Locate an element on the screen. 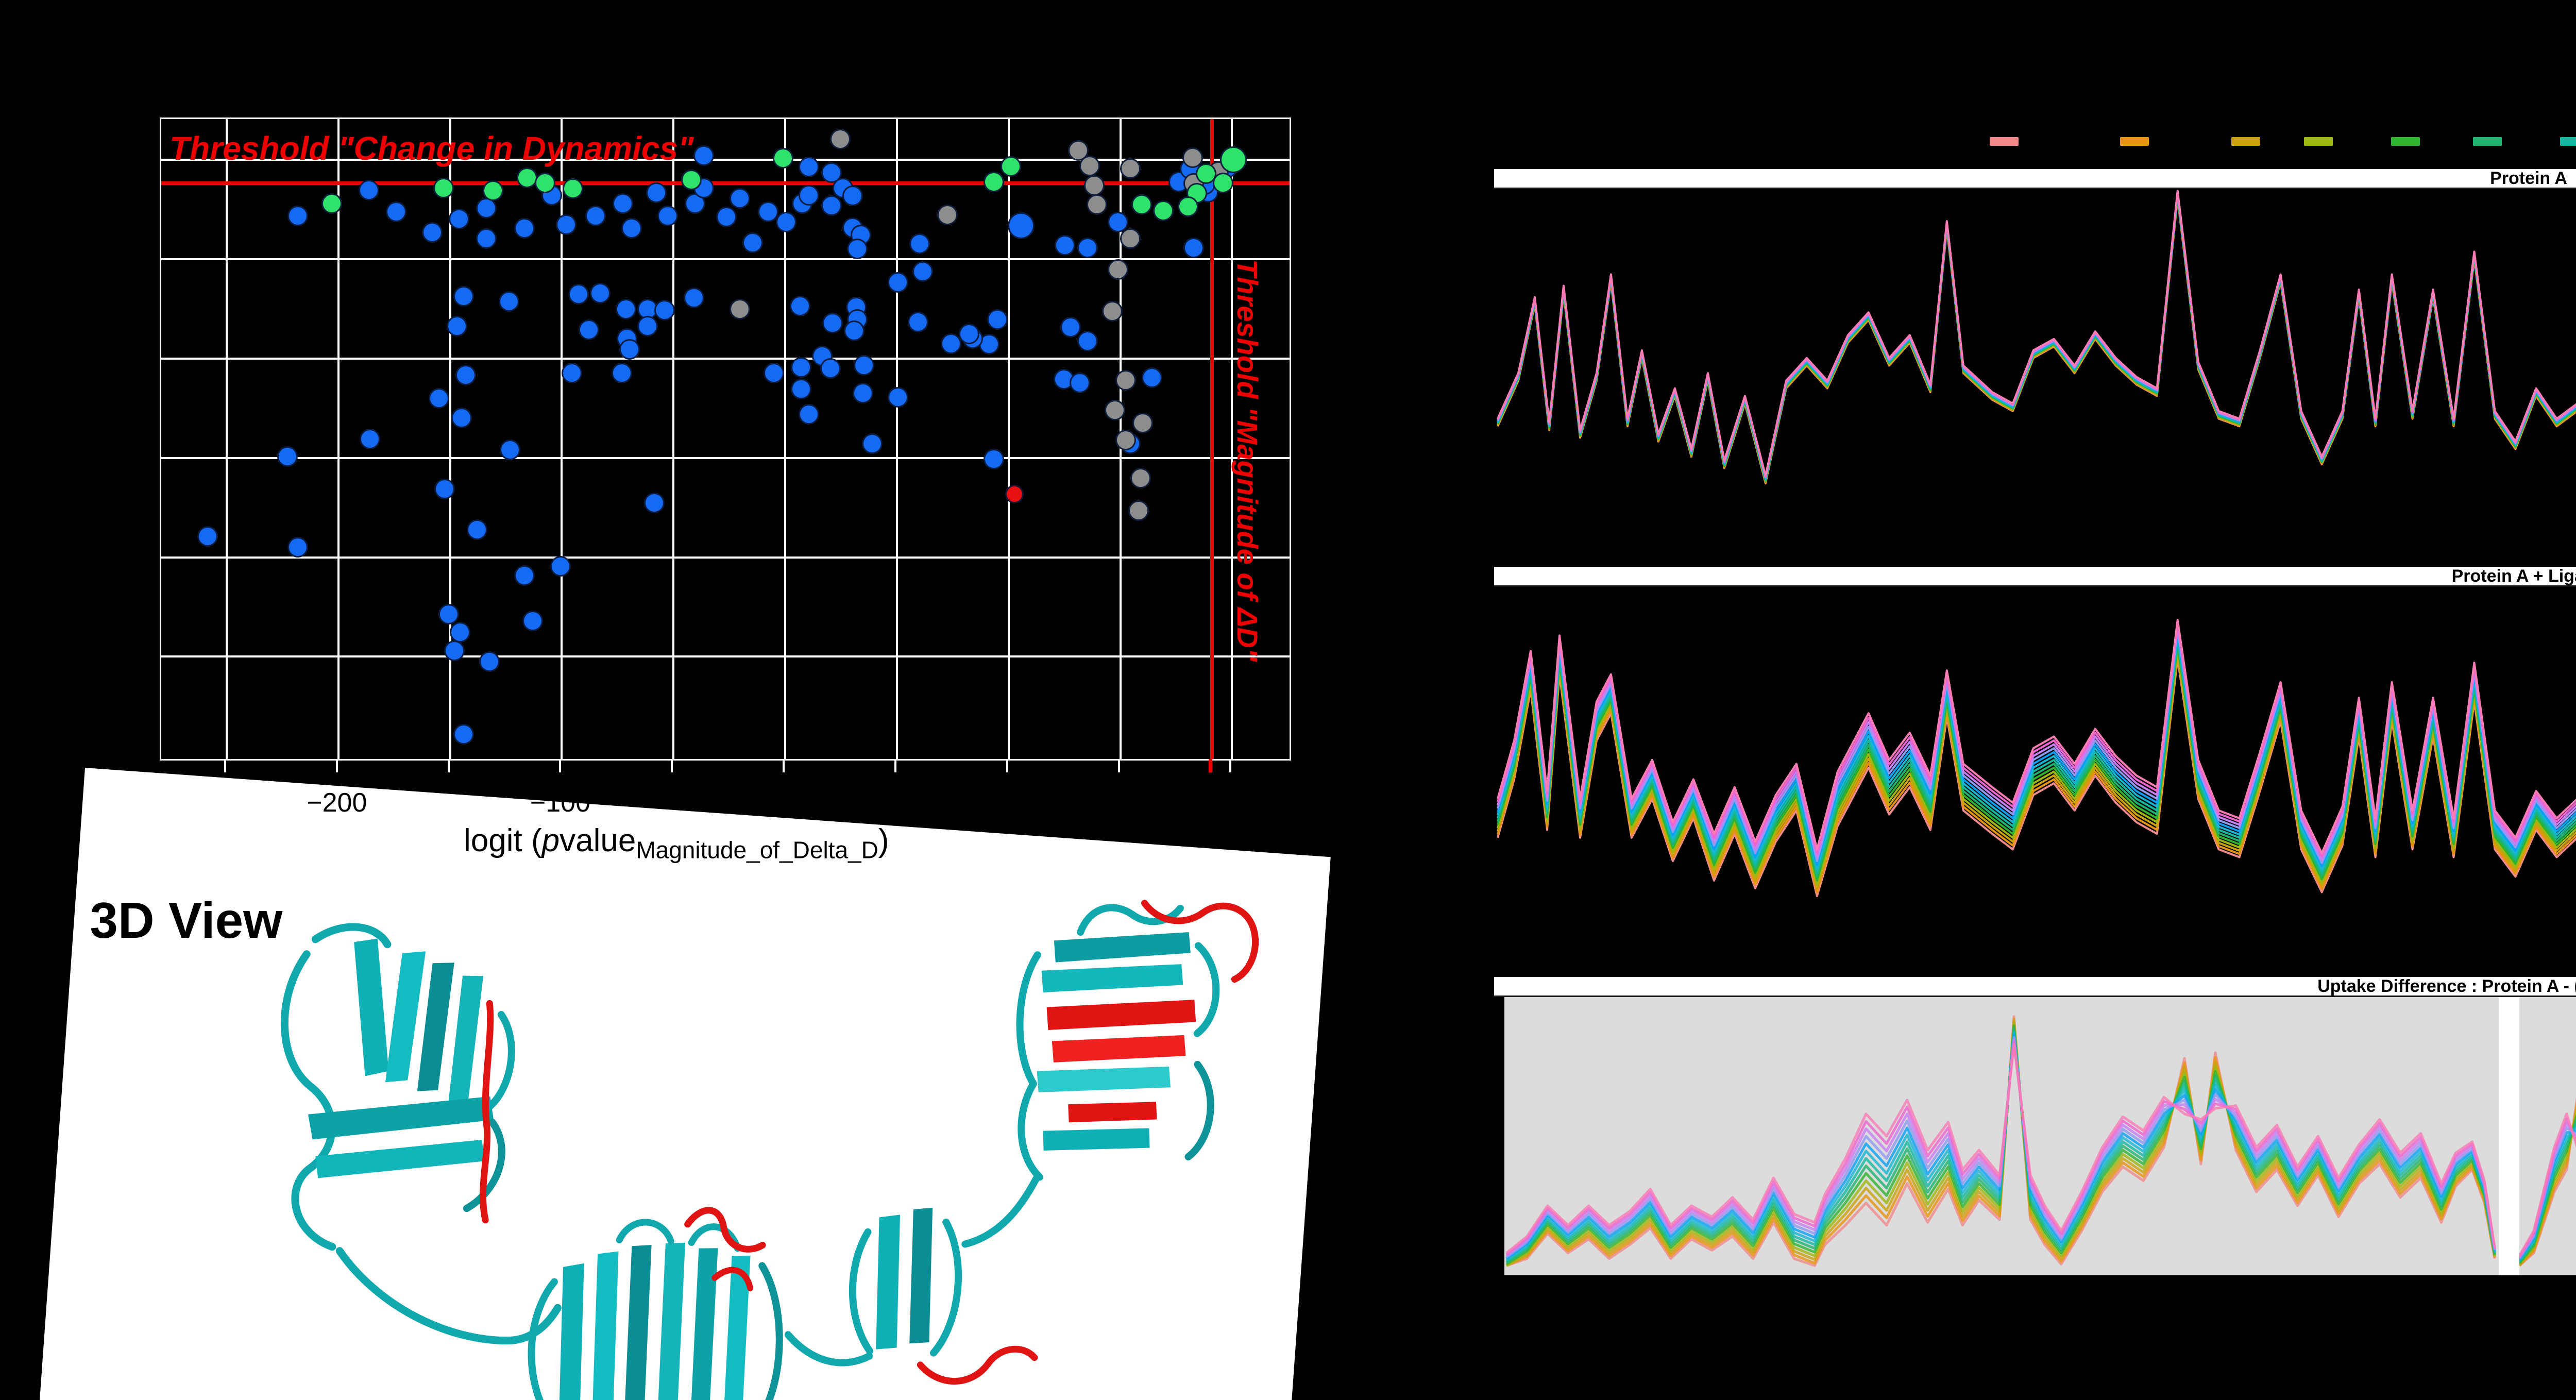 The width and height of the screenshot is (2576, 1400). threshold-magnitude-line is located at coordinates (1212, 439).